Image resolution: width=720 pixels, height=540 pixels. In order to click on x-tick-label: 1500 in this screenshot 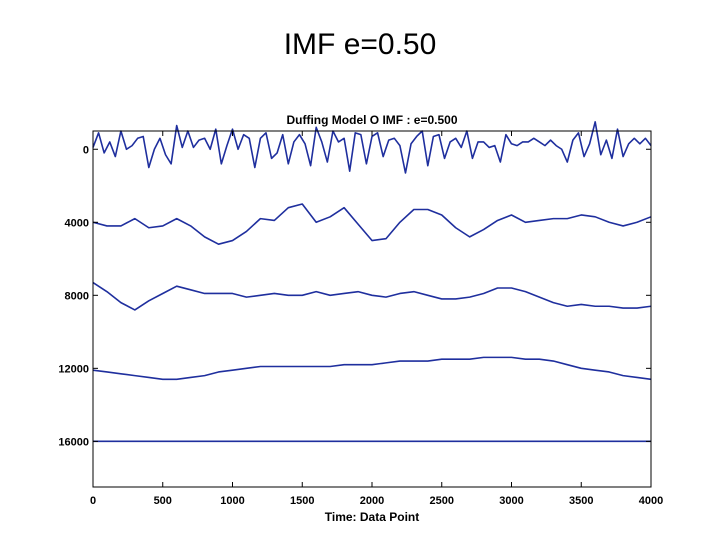, I will do `click(302, 501)`.